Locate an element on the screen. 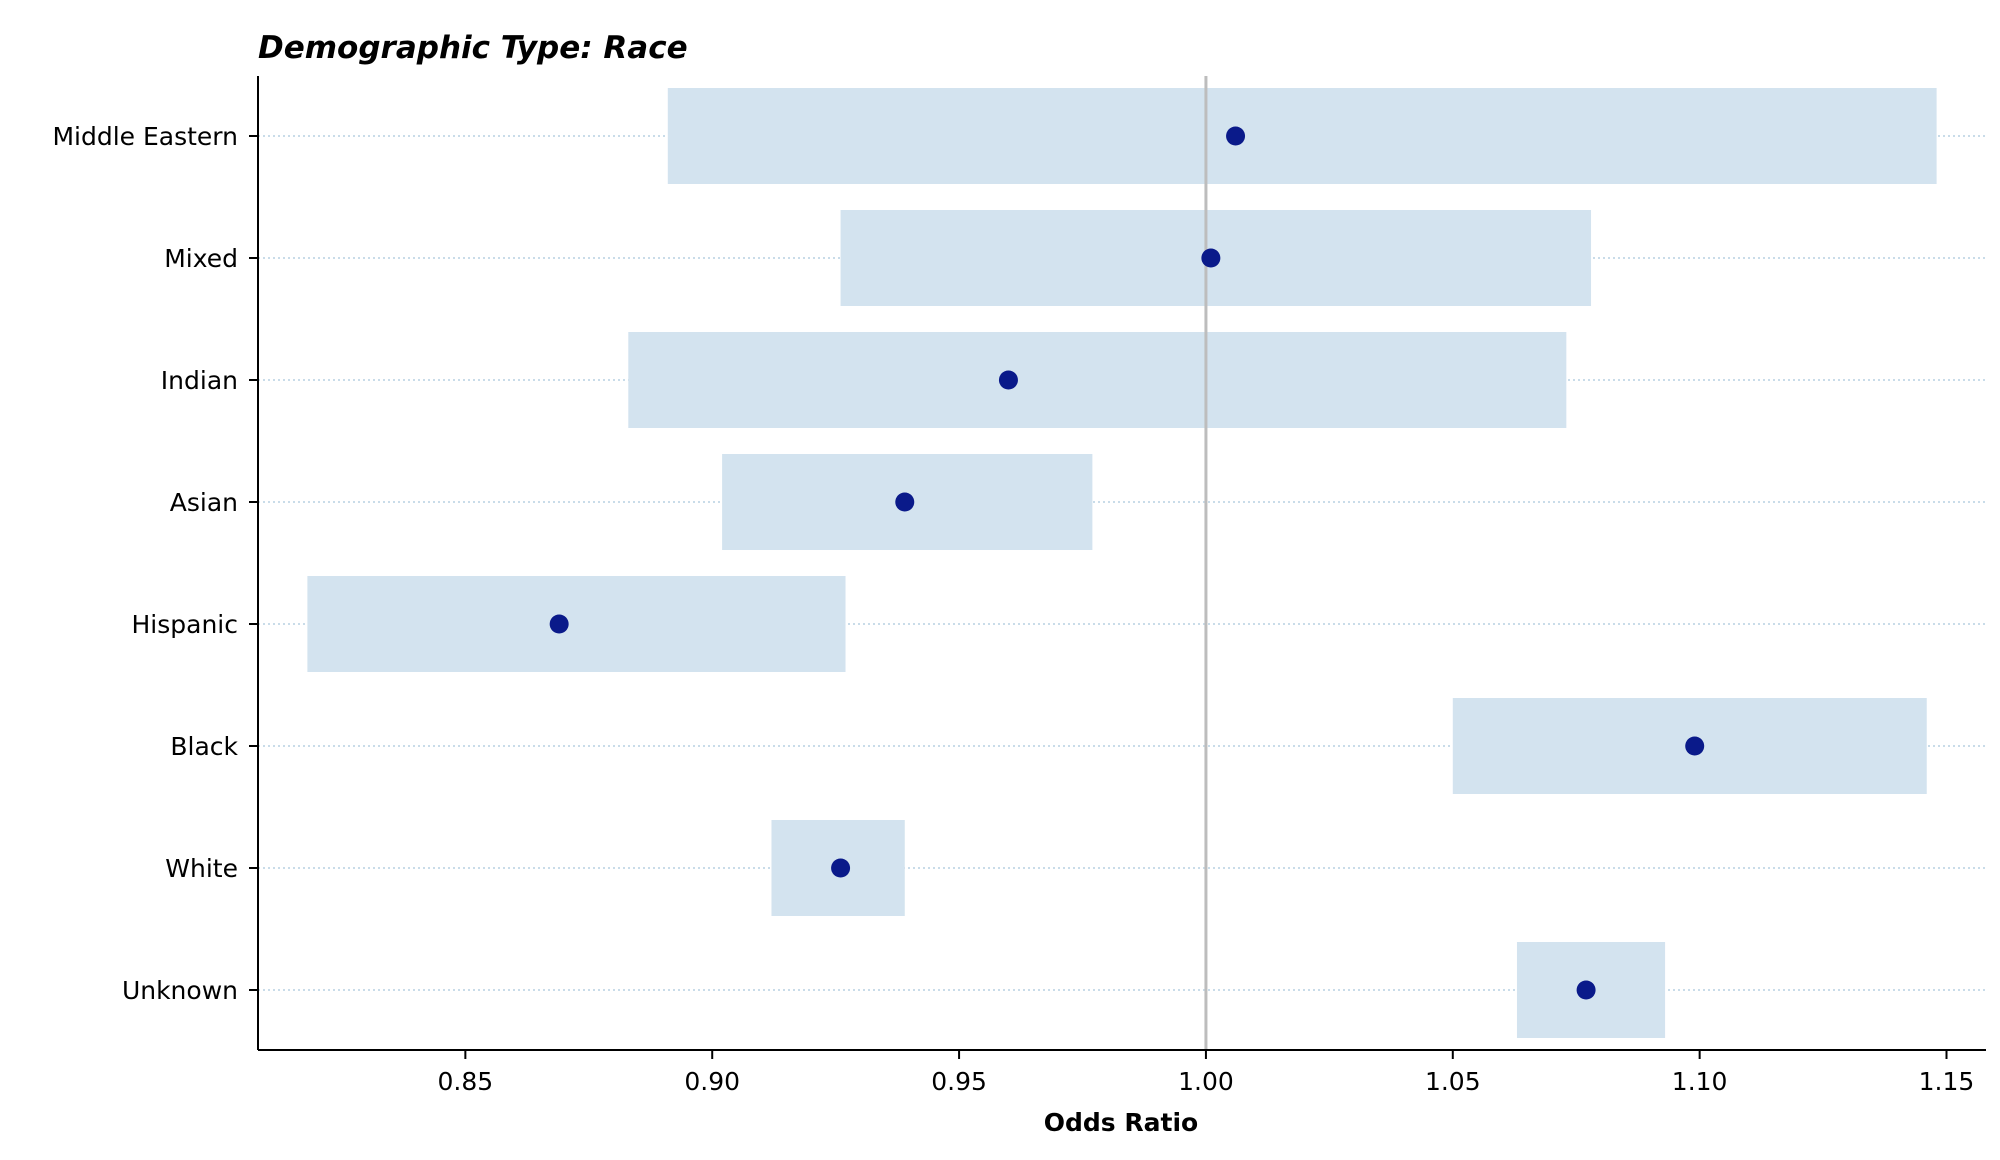 This screenshot has width=2000, height=1160. y-tick-label: Middle Eastern is located at coordinates (145, 136).